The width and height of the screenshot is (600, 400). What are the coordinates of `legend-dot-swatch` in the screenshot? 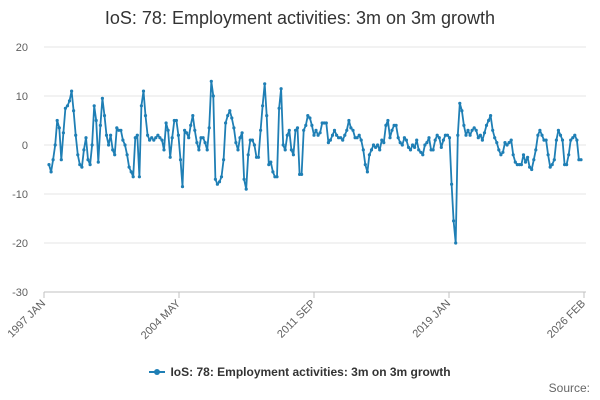 It's located at (157, 372).